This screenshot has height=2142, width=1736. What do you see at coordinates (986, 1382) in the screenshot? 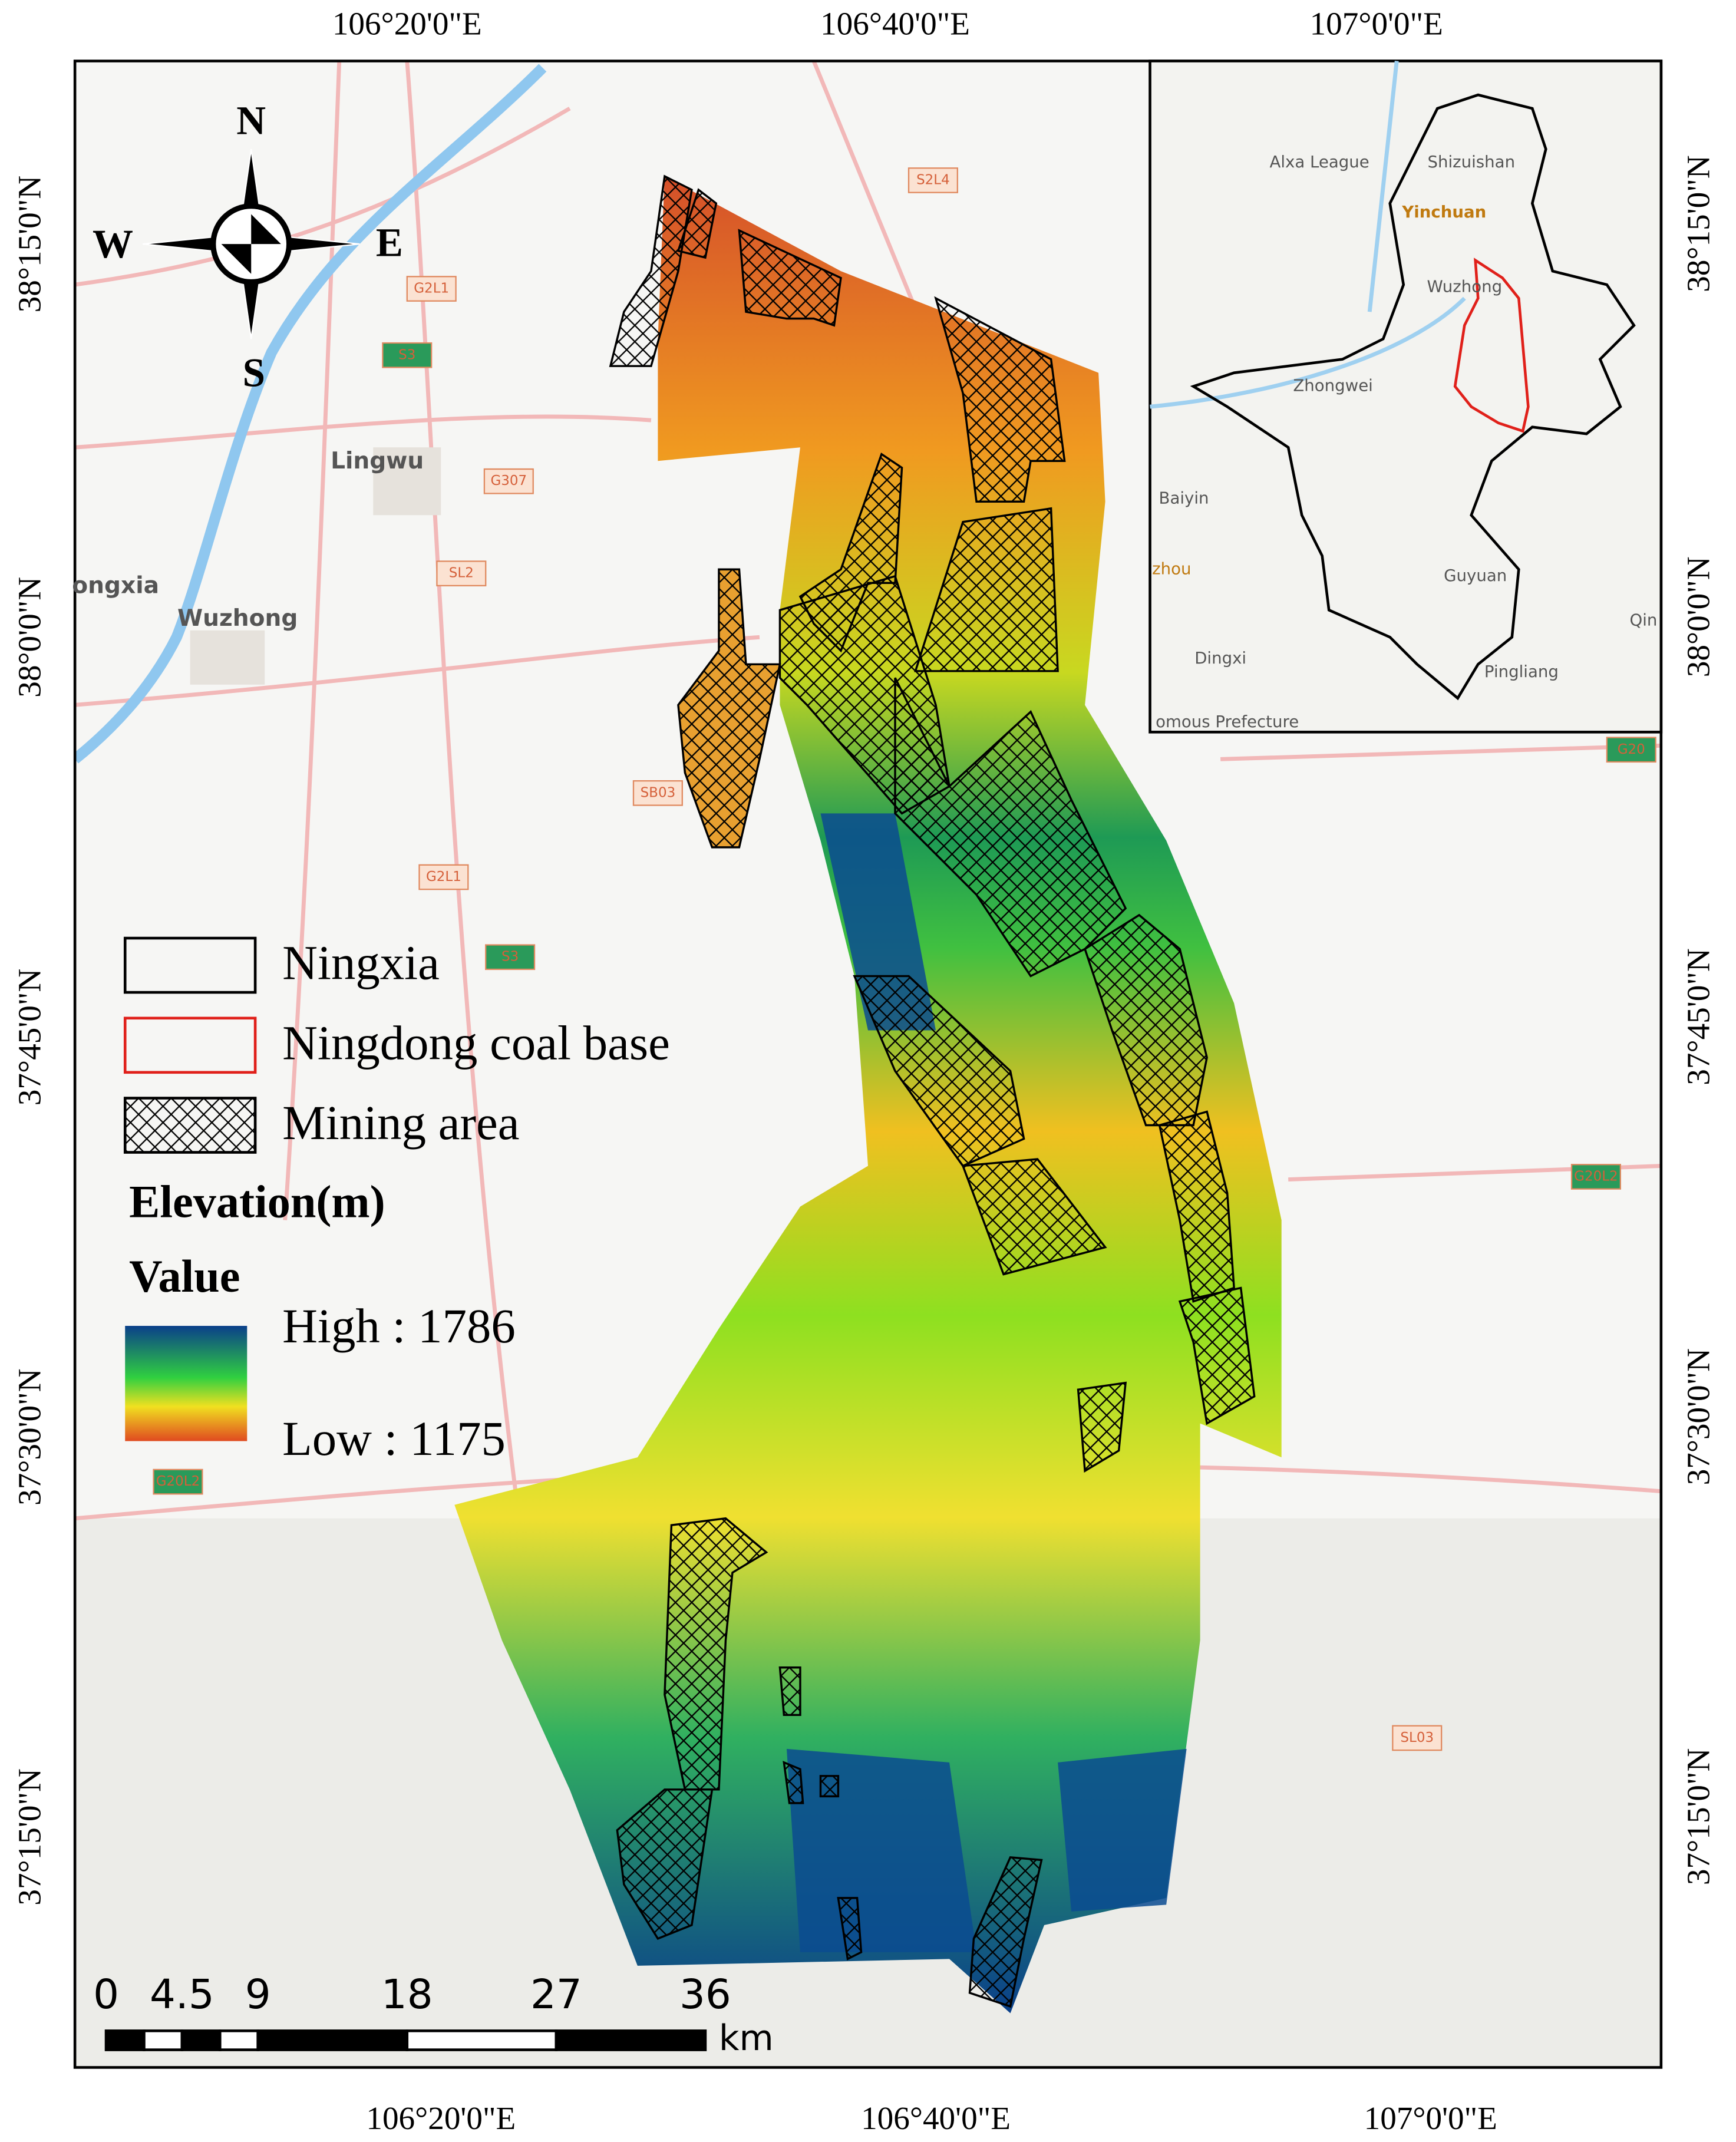
I see `elevation-raster` at bounding box center [986, 1382].